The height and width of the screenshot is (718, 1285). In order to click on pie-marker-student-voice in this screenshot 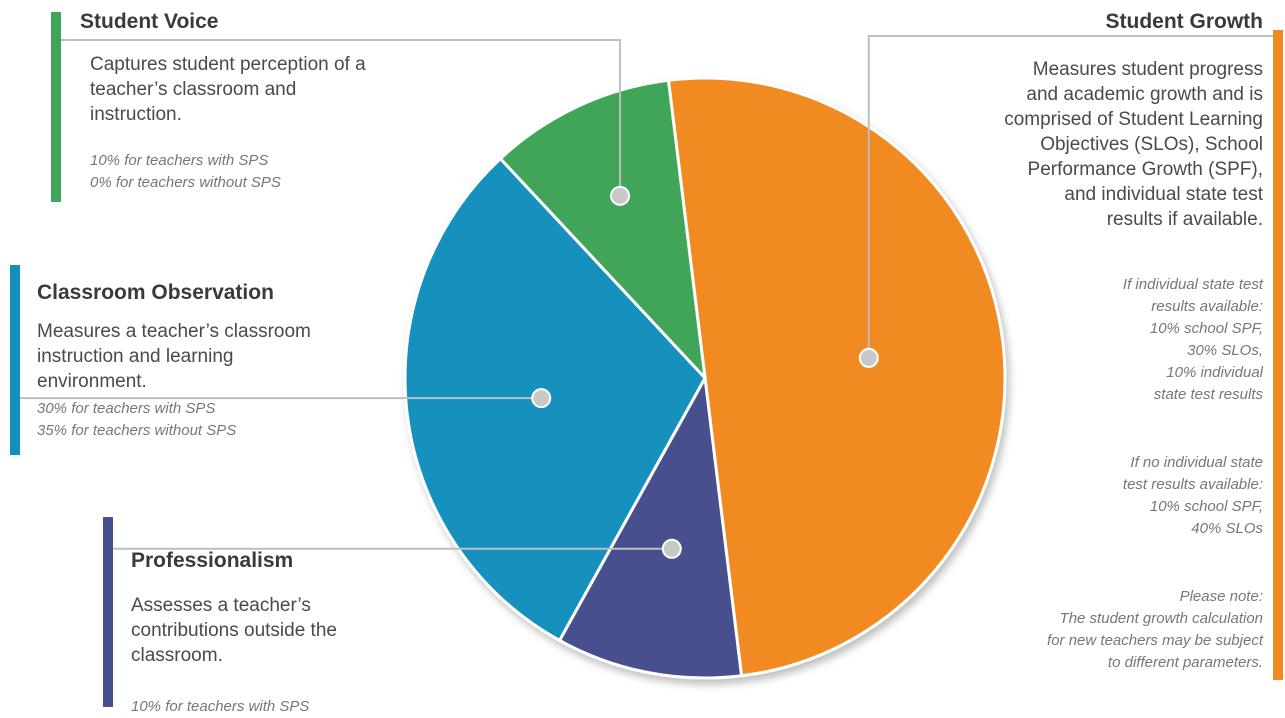, I will do `click(620, 195)`.